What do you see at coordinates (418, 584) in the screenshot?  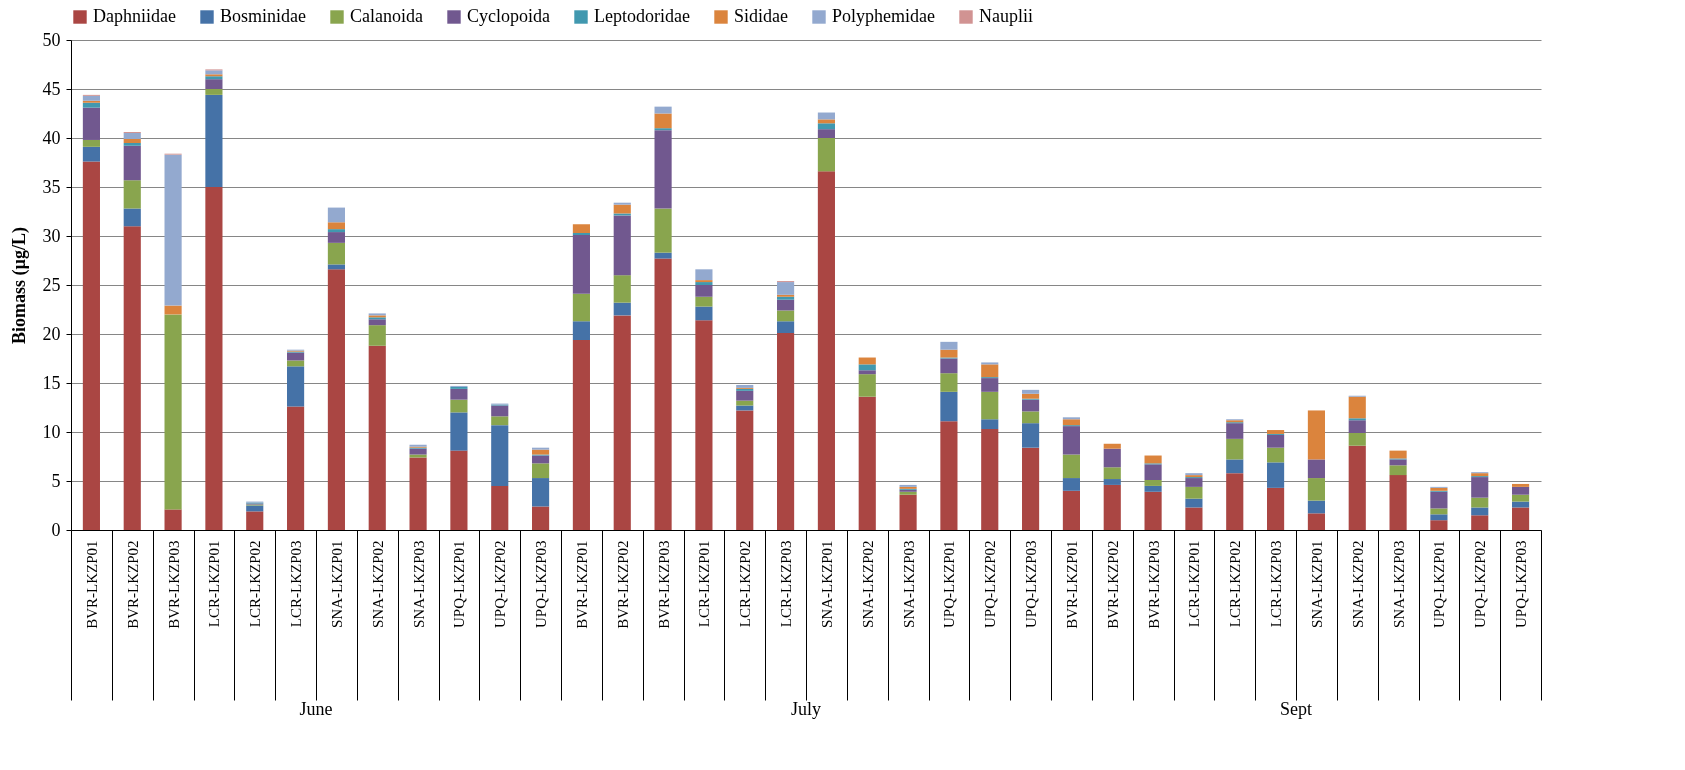 I see `x-tick-label: SNA-LKZP03` at bounding box center [418, 584].